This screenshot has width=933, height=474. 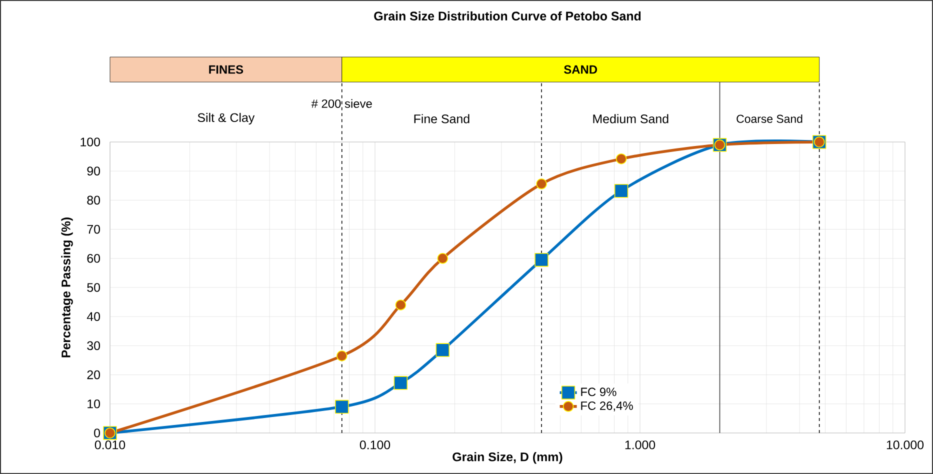 I want to click on y-tick-label: 100, so click(x=90, y=142).